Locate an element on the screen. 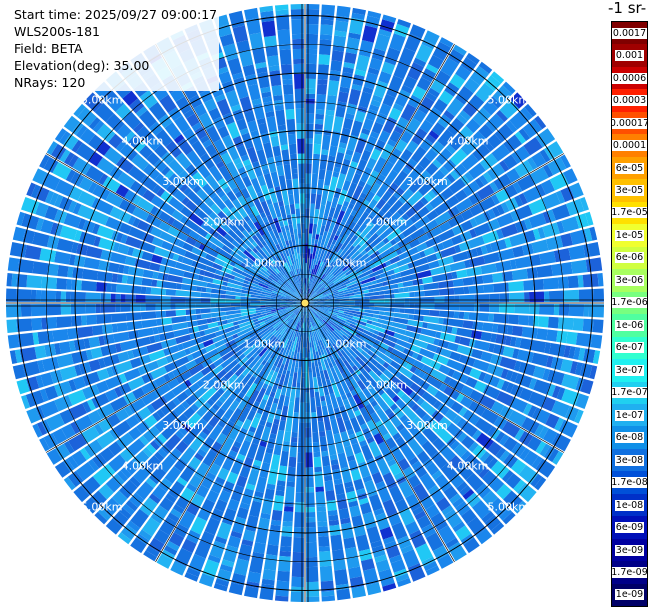 The image size is (650, 610). colorbar-label: 1.7e-07 is located at coordinates (629, 393).